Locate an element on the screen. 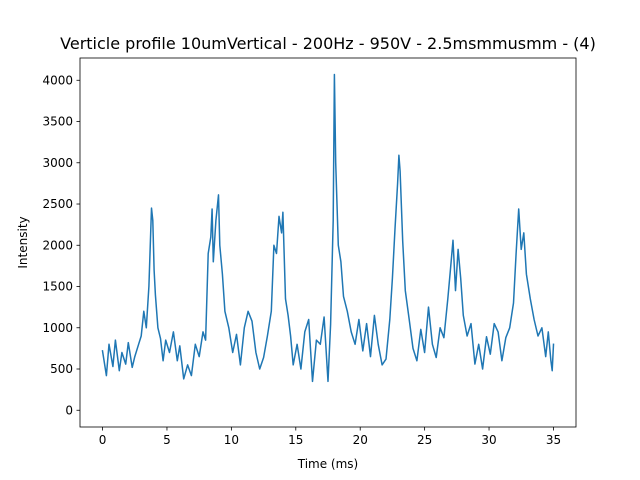  y-tick-label: 0 is located at coordinates (69, 410).